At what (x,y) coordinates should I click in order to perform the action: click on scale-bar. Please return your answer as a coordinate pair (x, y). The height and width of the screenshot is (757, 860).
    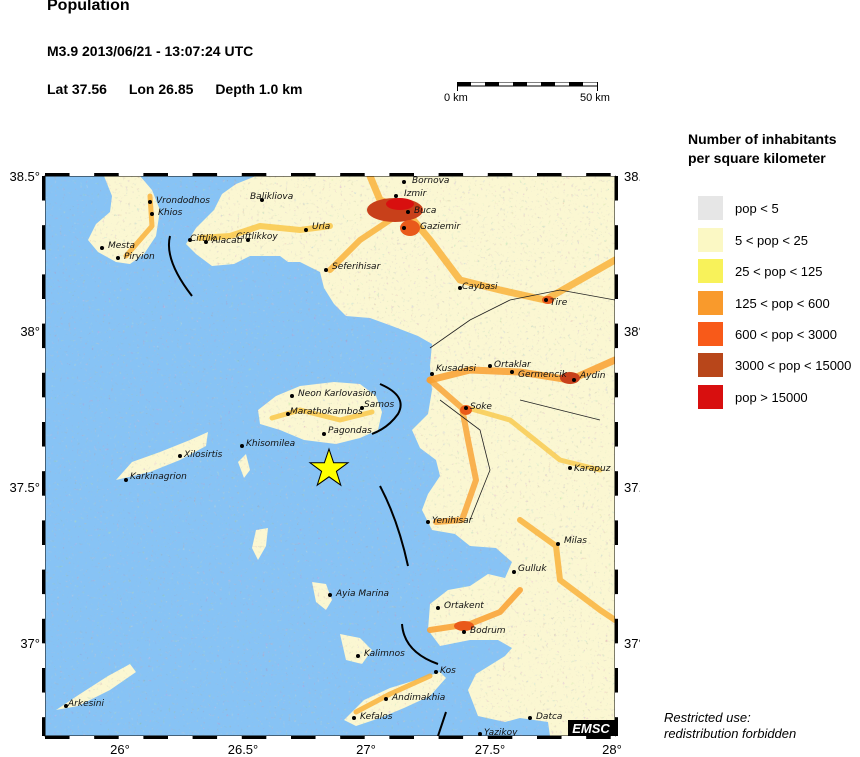
    Looking at the image, I should click on (527, 86).